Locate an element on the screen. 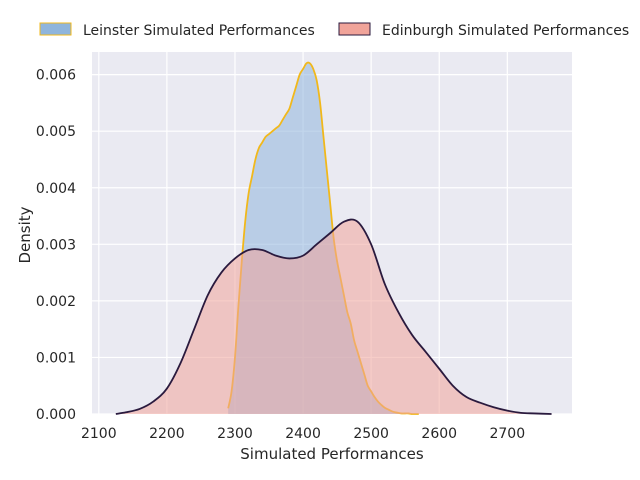 Image resolution: width=640 pixels, height=480 pixels. x-tick-label: 2600 is located at coordinates (439, 434).